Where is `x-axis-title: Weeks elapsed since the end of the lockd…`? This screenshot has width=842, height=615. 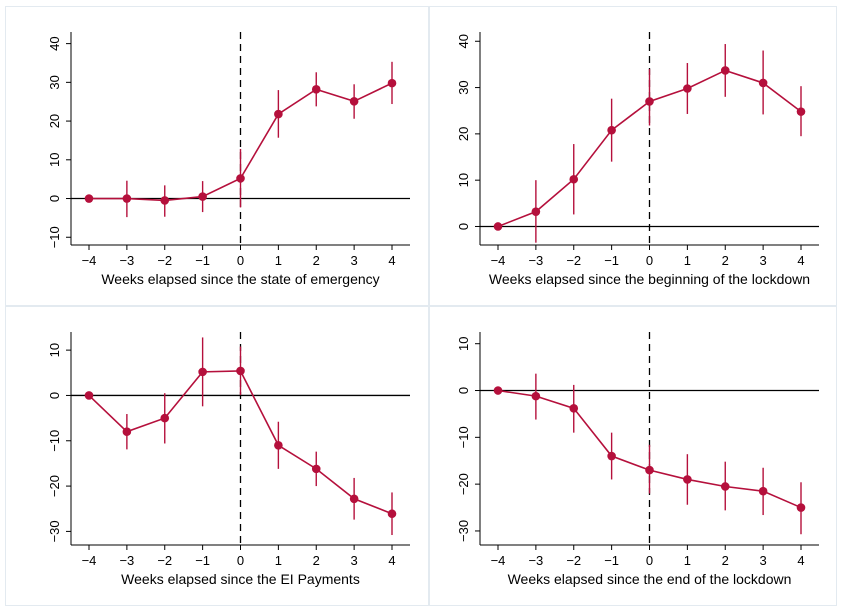 x-axis-title: Weeks elapsed since the end of the lockd… is located at coordinates (650, 579).